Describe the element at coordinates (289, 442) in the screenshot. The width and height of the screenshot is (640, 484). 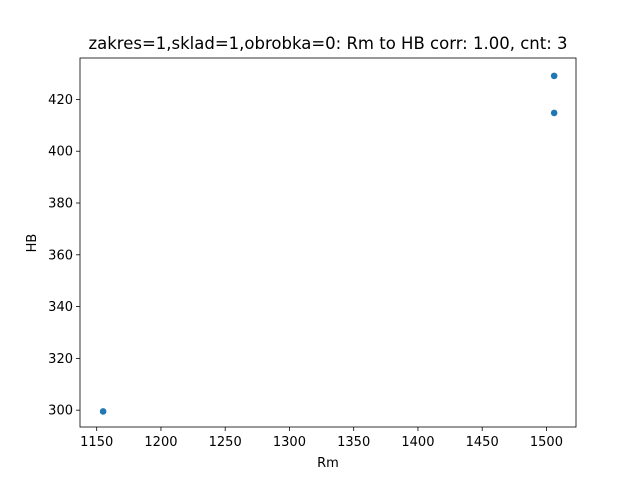
I see `x-tick-label: 1300` at that location.